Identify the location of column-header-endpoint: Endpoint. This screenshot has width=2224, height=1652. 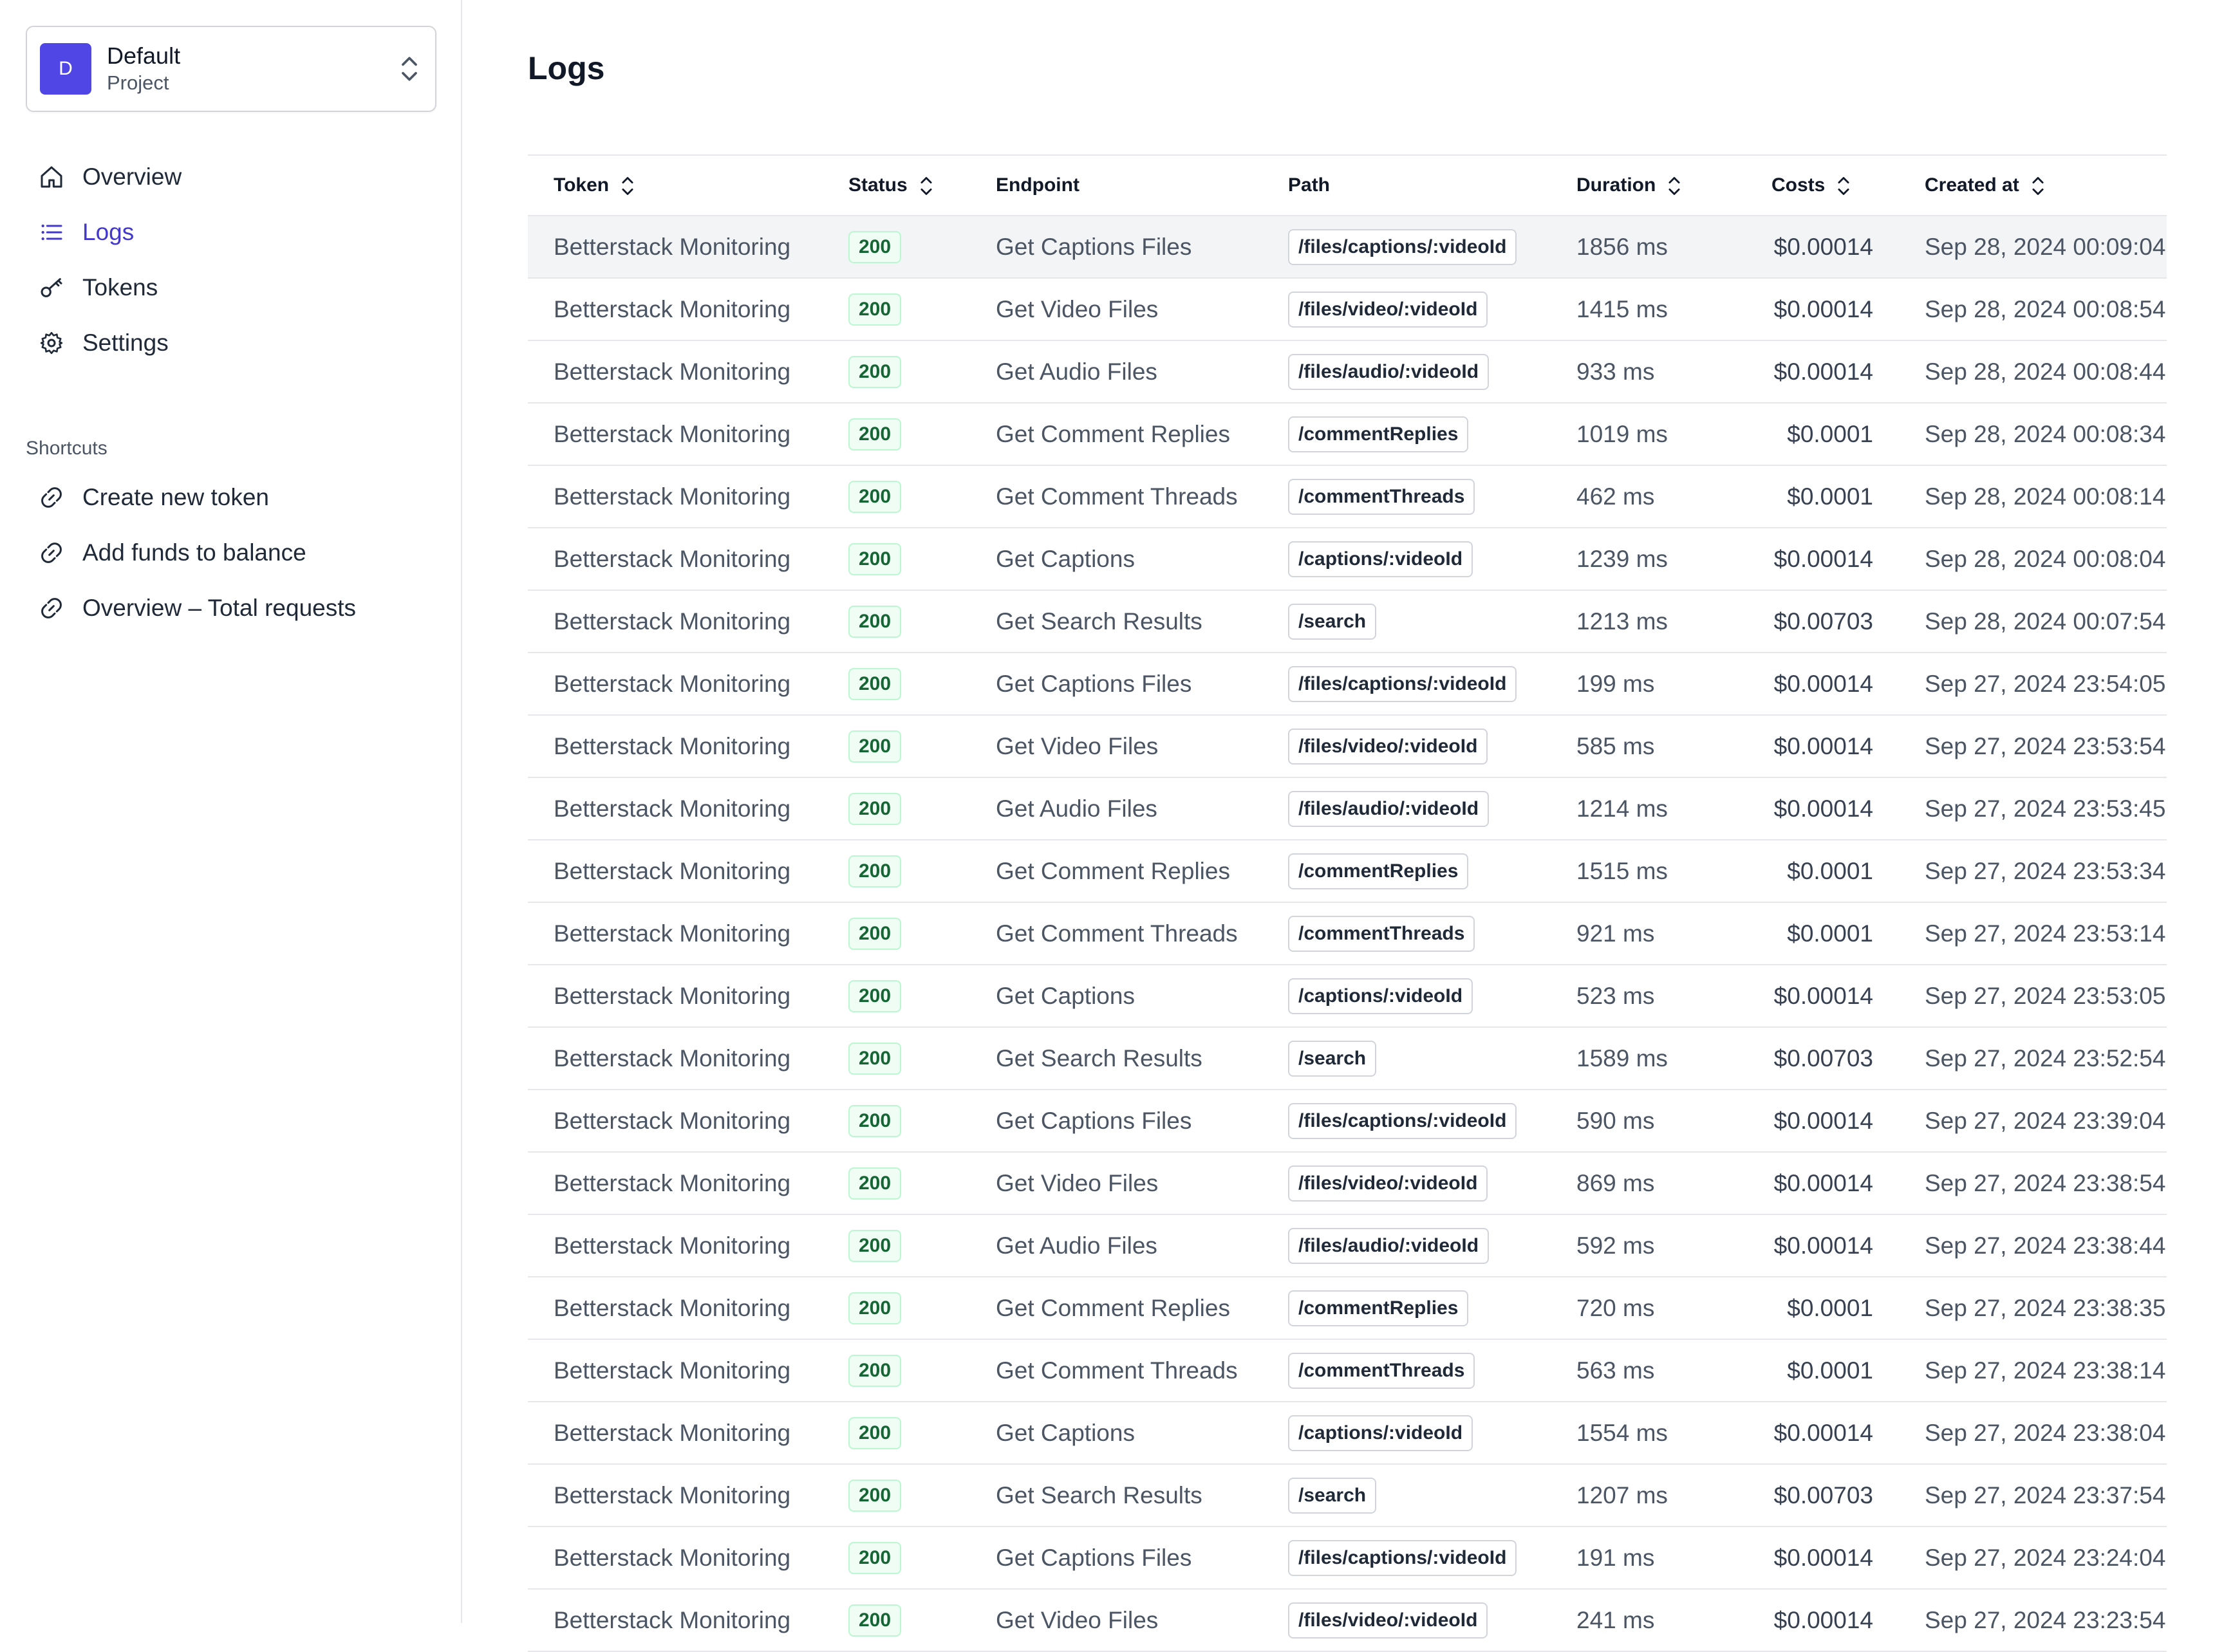
(1037, 185).